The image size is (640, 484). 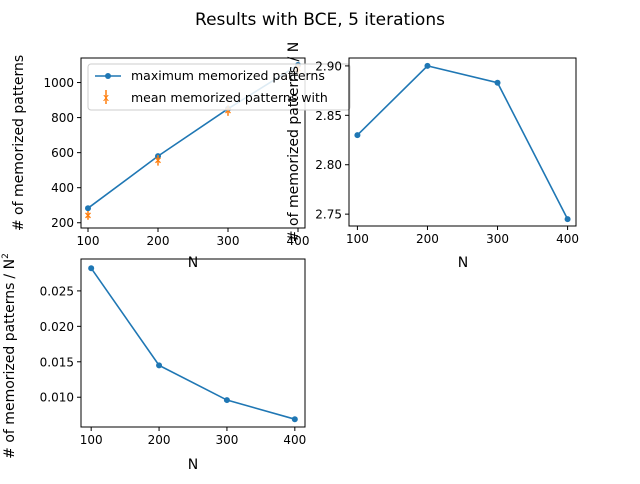 What do you see at coordinates (193, 143) in the screenshot?
I see `chart-1-frame` at bounding box center [193, 143].